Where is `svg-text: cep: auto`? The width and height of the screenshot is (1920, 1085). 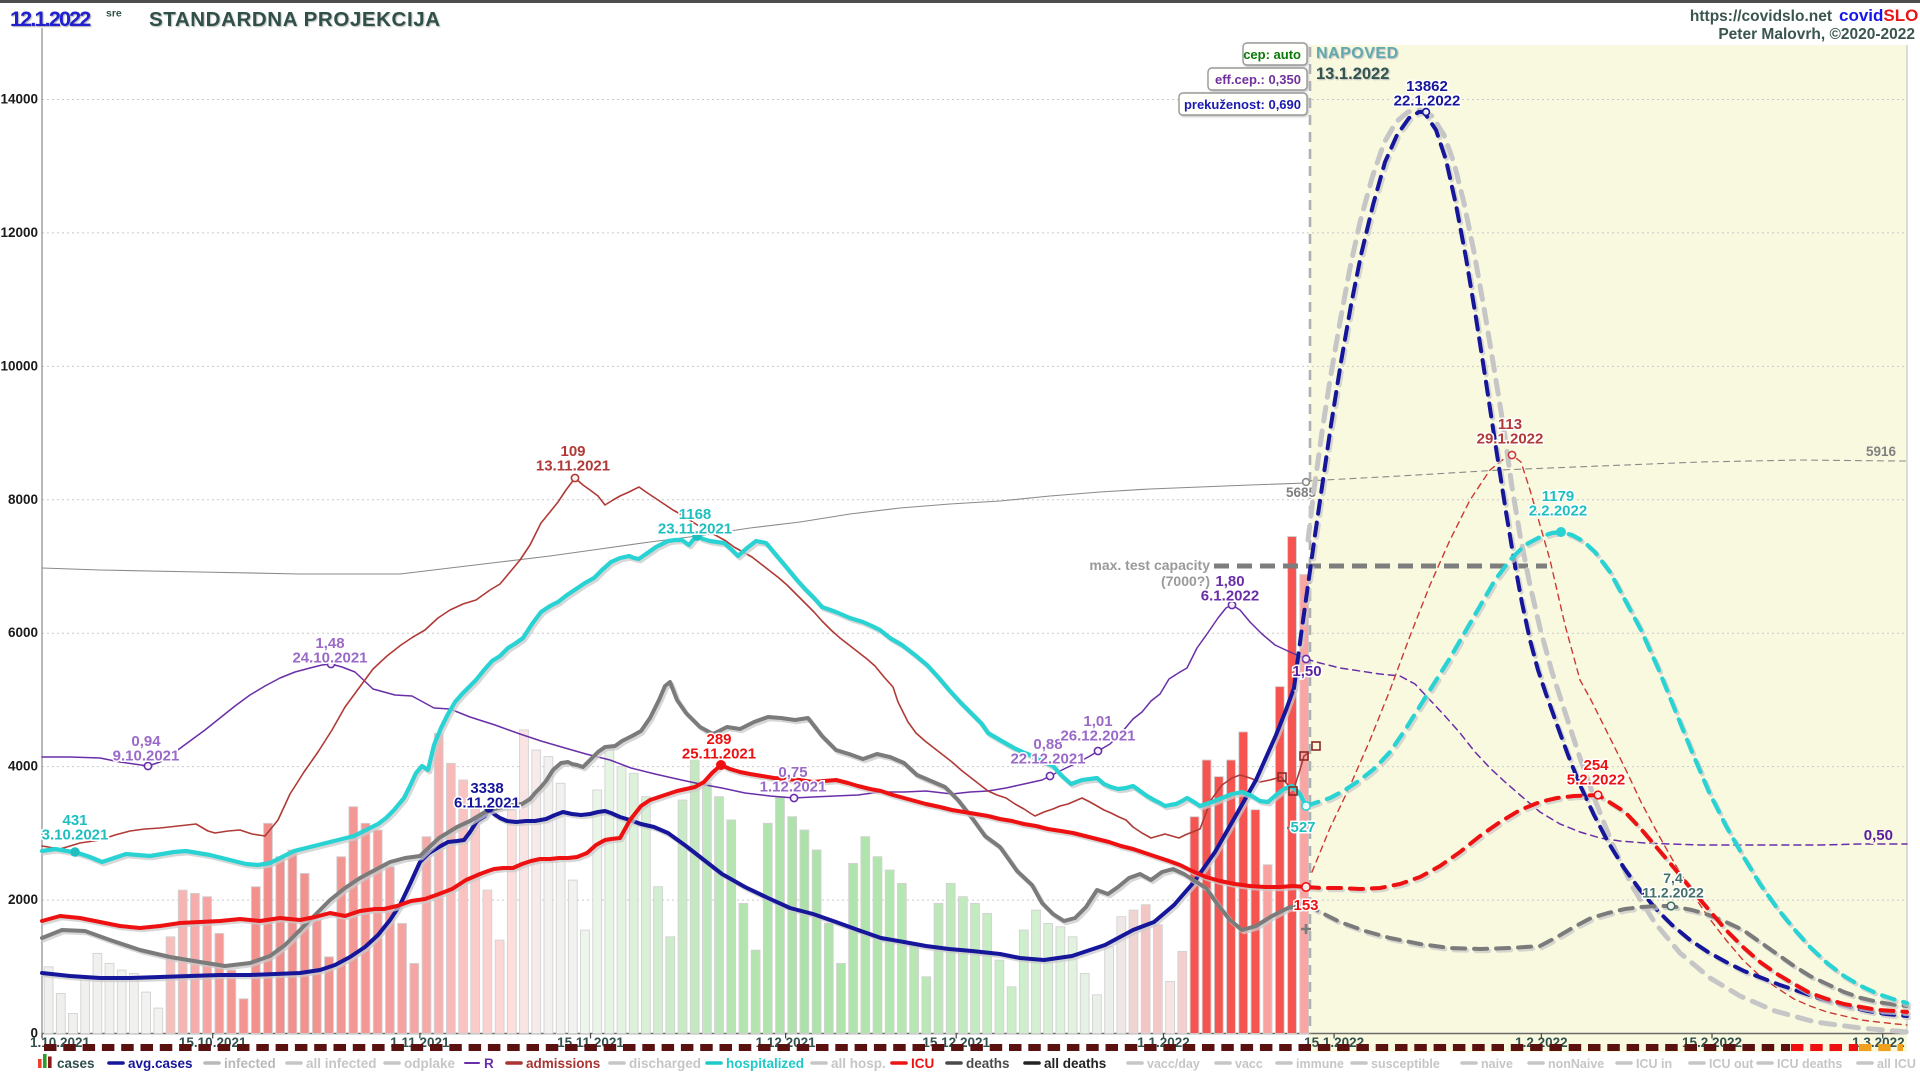
svg-text: cep: auto is located at coordinates (1272, 54).